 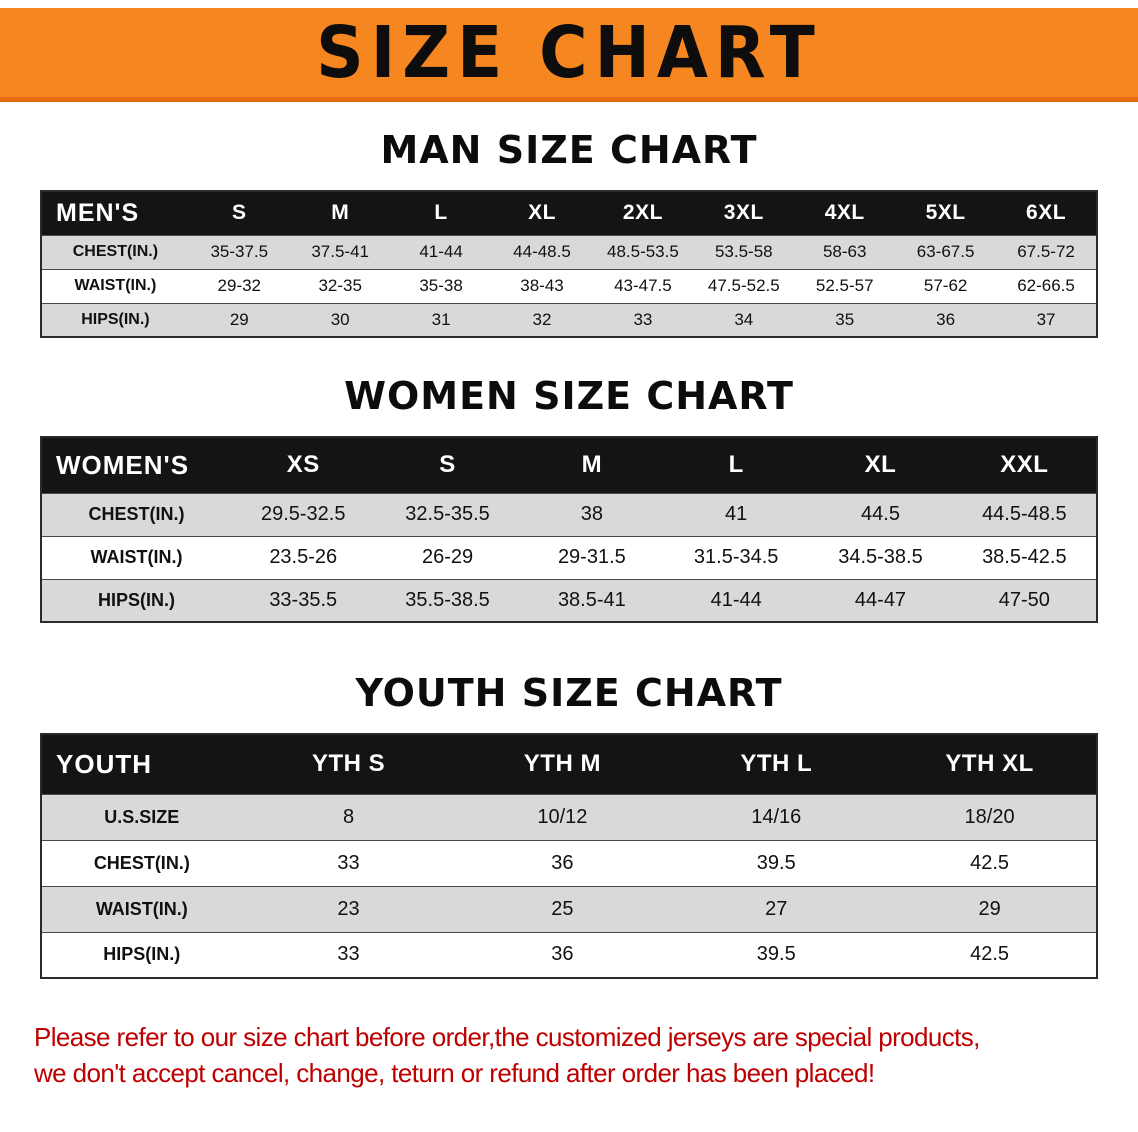 I want to click on table-cell: 31.5-34.5, so click(x=736, y=557).